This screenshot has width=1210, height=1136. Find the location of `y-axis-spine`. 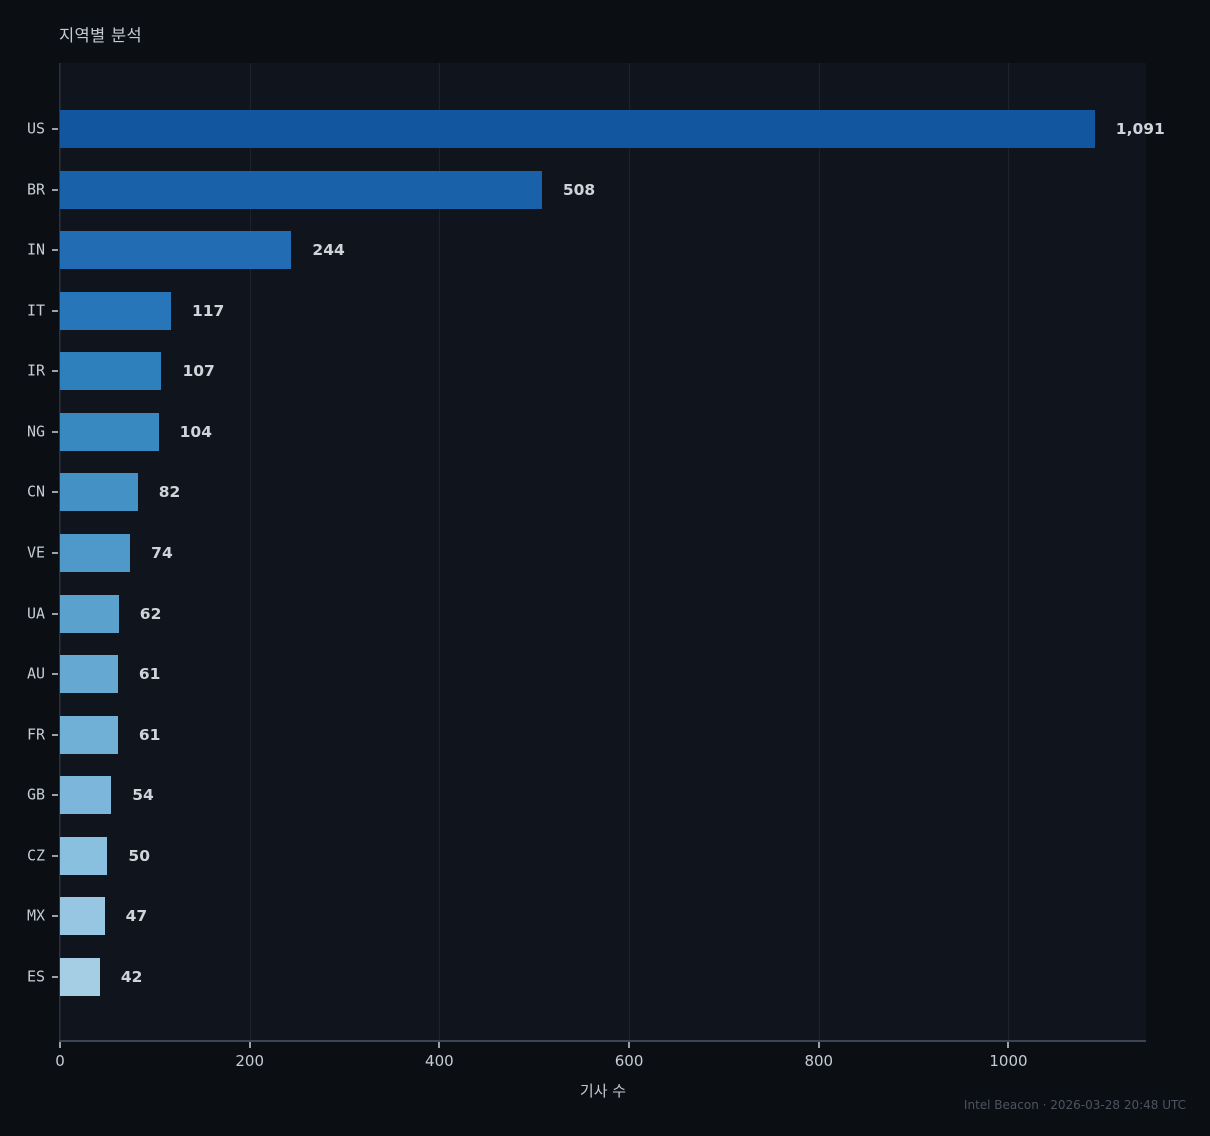

y-axis-spine is located at coordinates (60, 551).